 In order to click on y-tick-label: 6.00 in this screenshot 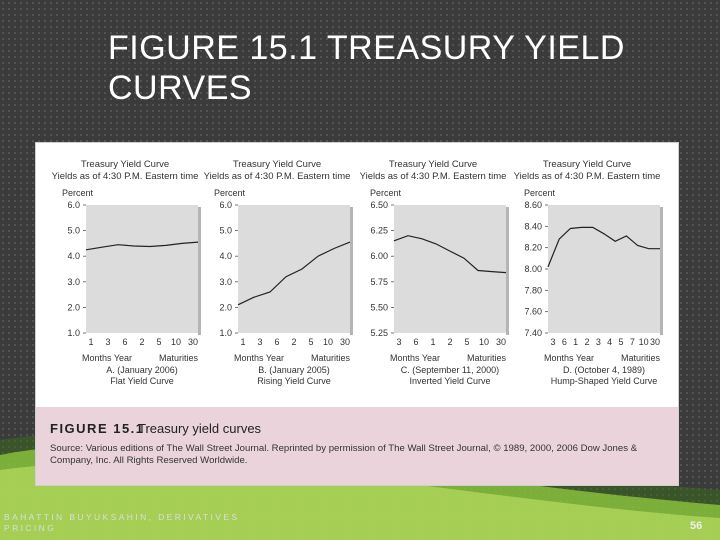, I will do `click(379, 256)`.